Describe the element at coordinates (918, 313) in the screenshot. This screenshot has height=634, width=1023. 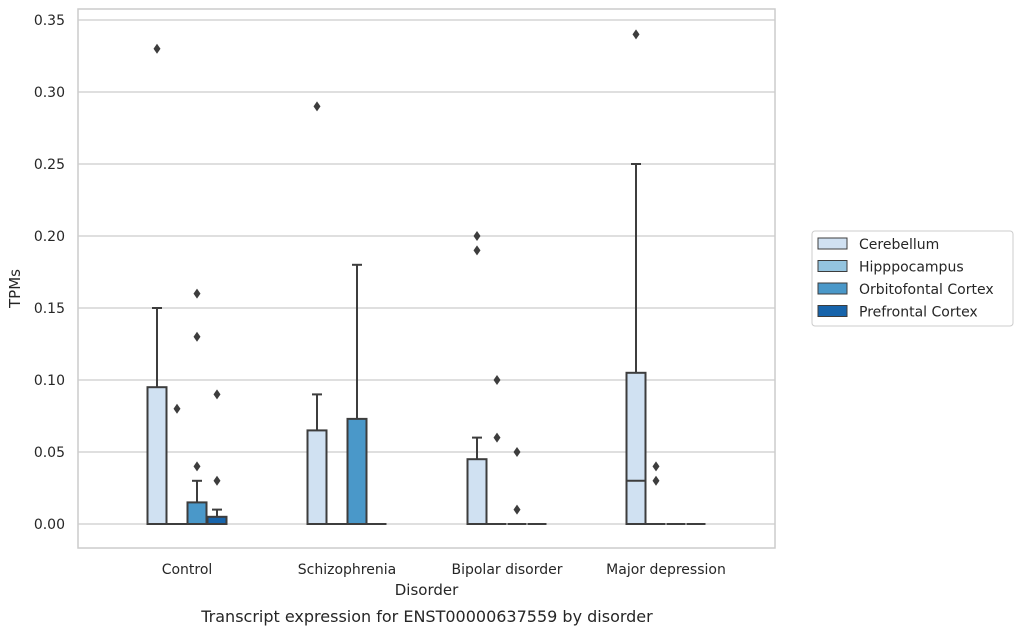
I see `legend-label: Prefrontal Cortex` at that location.